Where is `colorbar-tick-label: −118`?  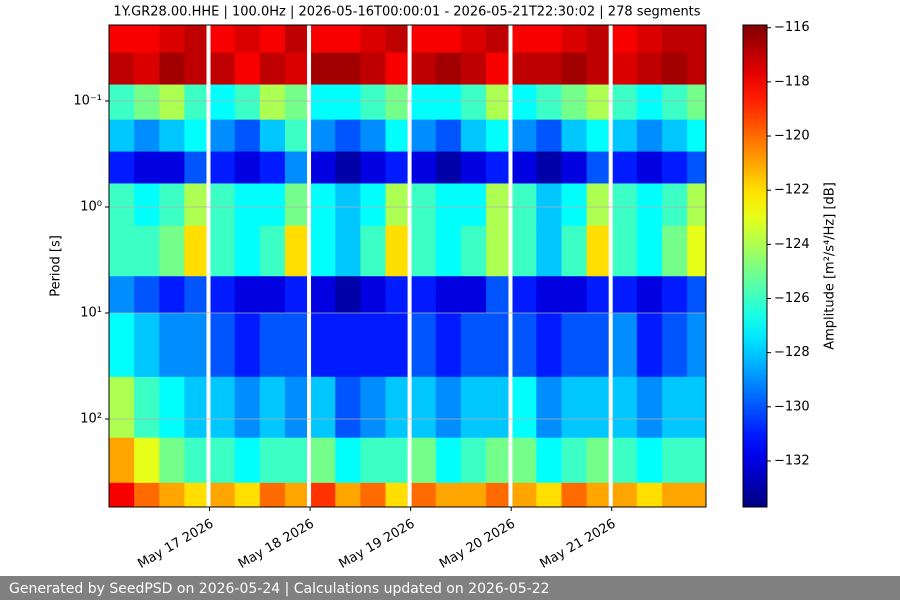
colorbar-tick-label: −118 is located at coordinates (792, 81).